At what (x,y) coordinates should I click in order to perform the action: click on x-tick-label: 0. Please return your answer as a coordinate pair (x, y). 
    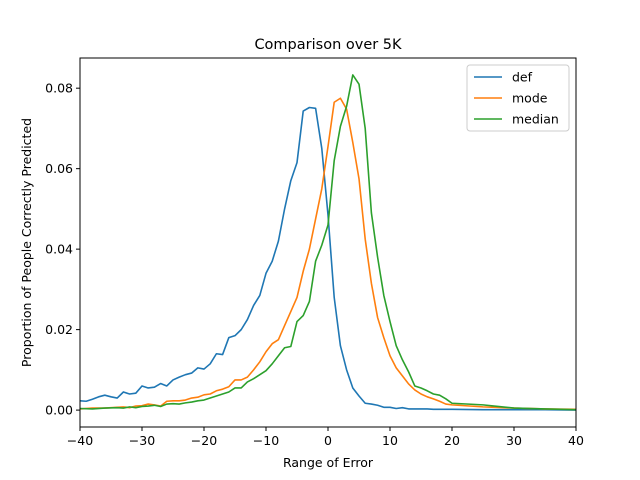
    Looking at the image, I should click on (328, 440).